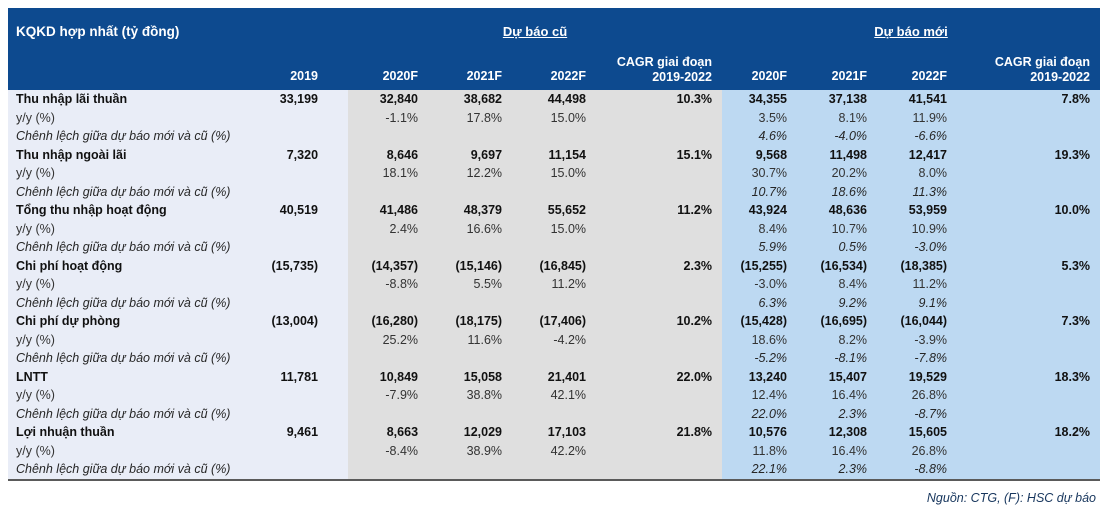 Image resolution: width=1108 pixels, height=525 pixels. What do you see at coordinates (132, 413) in the screenshot?
I see `row-label: Chênh lệch giữa dự báo mới và cũ (%)` at bounding box center [132, 413].